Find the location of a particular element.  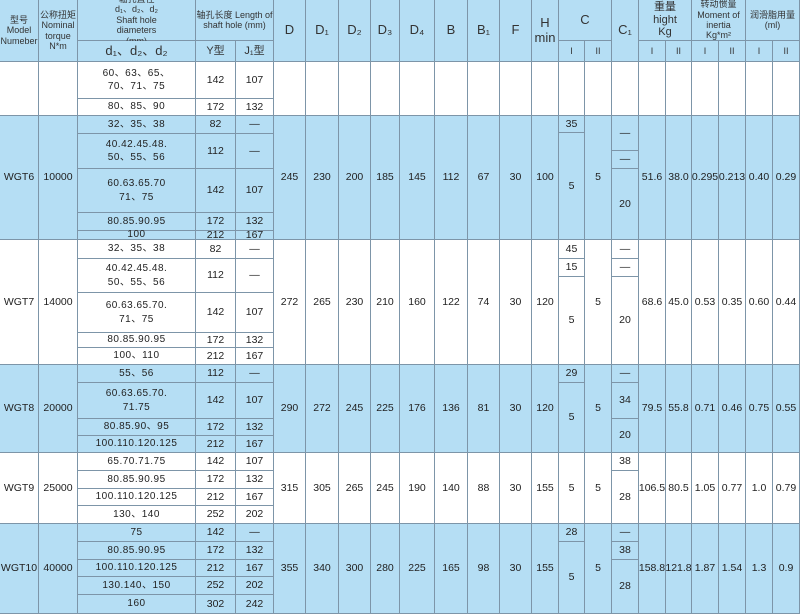

shaft-diameters: 80、85、90 is located at coordinates (137, 107).